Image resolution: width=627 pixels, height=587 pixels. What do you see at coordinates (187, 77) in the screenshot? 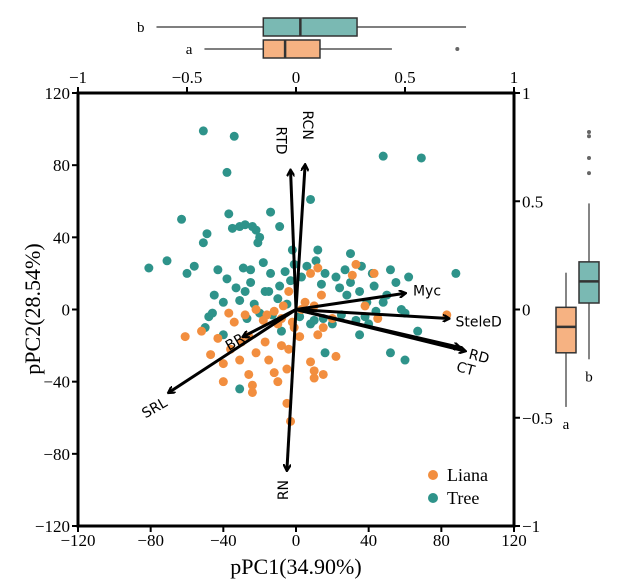
I see `top-tick-label: −0.5` at bounding box center [187, 77].